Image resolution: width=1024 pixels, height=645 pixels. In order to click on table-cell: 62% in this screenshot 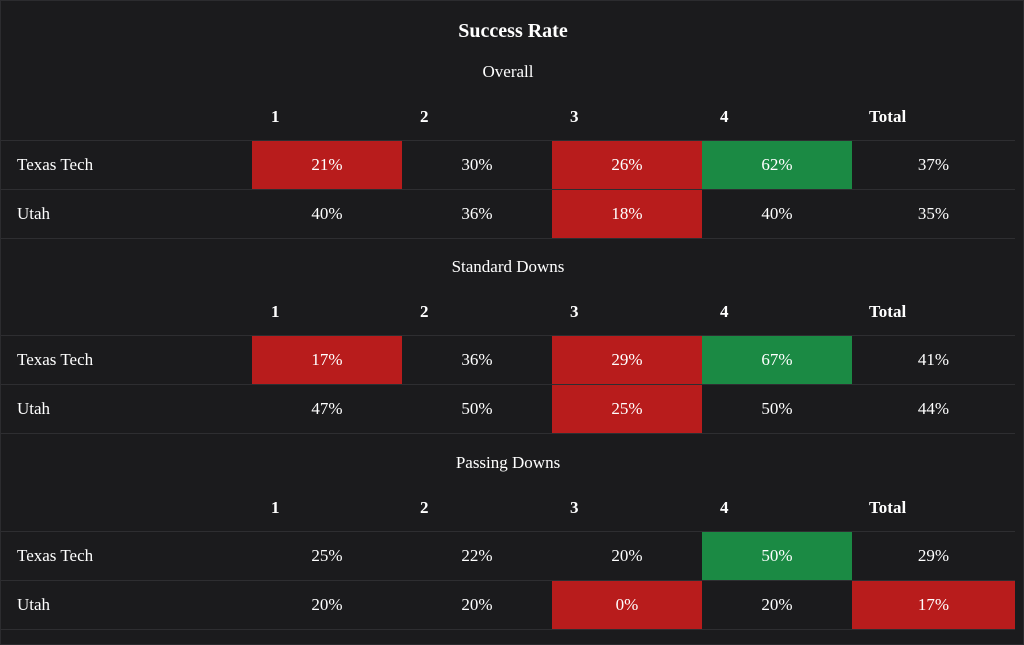, I will do `click(777, 165)`.